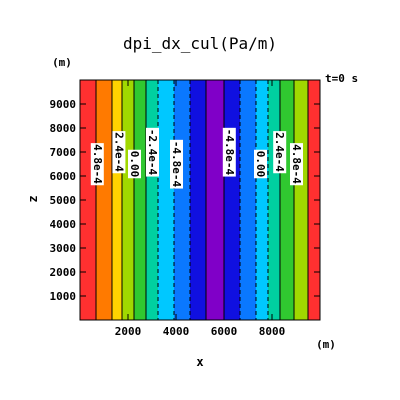 This screenshot has width=400, height=400. I want to click on contour-label-6: 0.00, so click(260, 164).